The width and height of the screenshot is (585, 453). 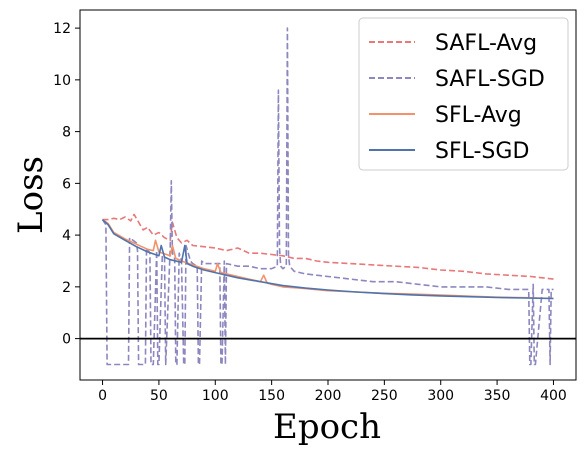 What do you see at coordinates (328, 396) in the screenshot?
I see `x-tick-label: 200` at bounding box center [328, 396].